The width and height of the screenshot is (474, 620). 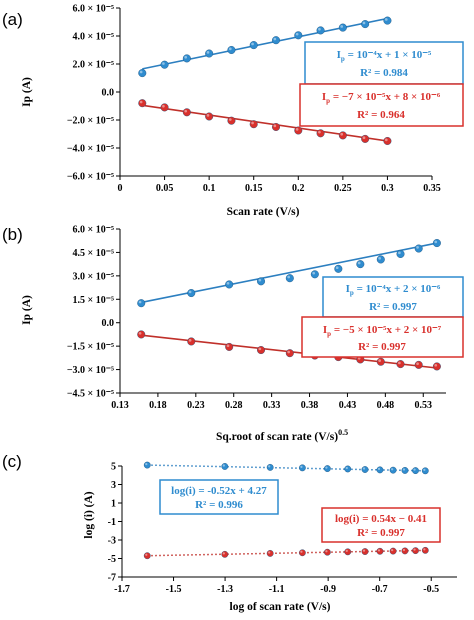 I want to click on panel-c-y-tick-label: -5, so click(x=112, y=559).